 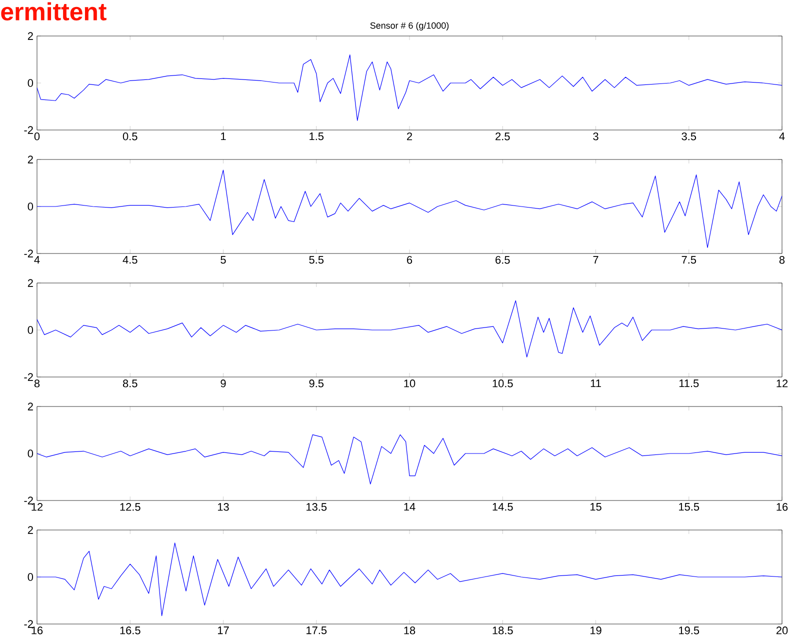 I want to click on x-tick-label: 19.5, so click(x=689, y=630).